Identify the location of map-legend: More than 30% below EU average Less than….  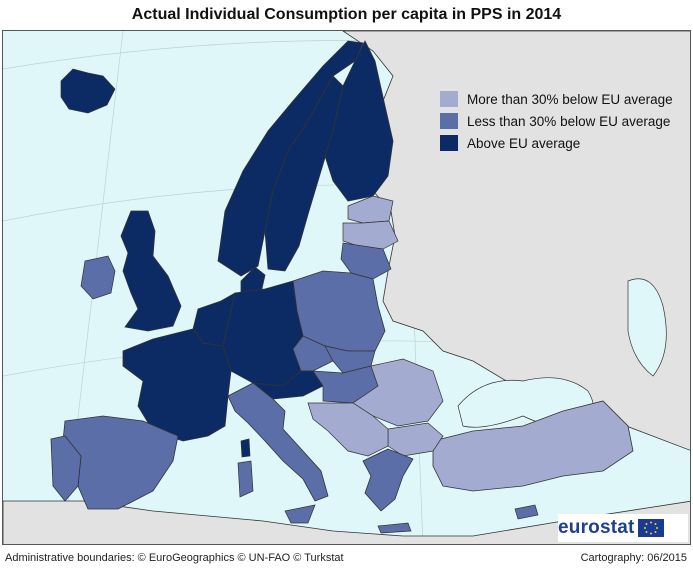
(556, 121).